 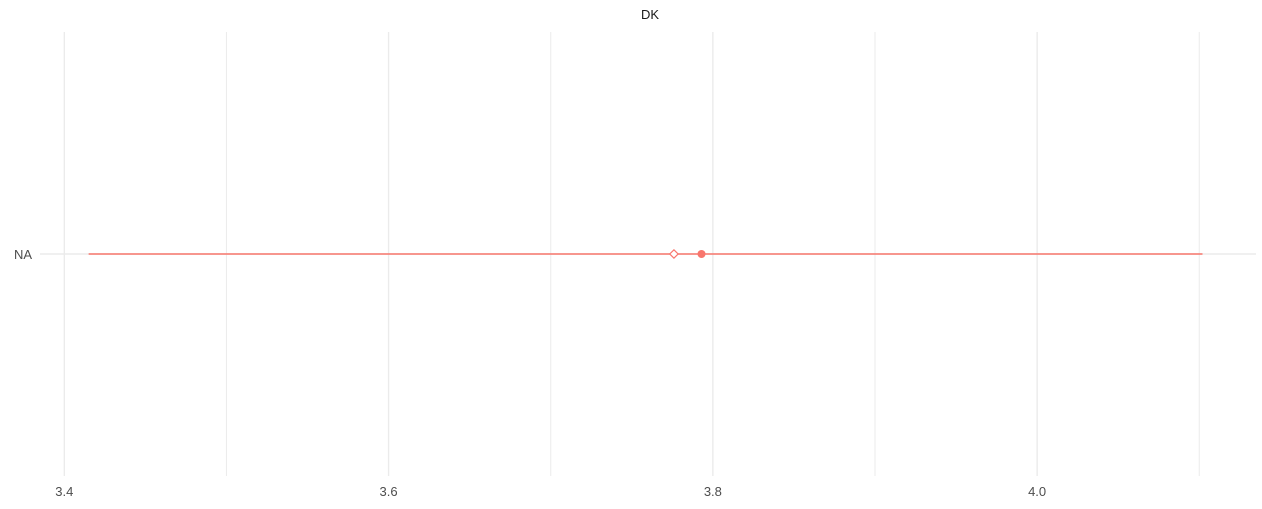 I want to click on x-tick-label: 3.6, so click(x=389, y=491).